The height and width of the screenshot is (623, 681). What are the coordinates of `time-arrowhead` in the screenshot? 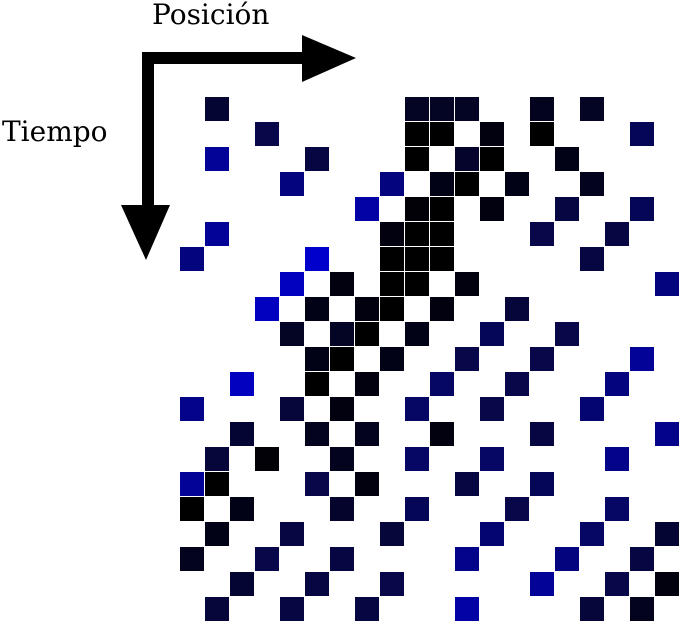 It's located at (145, 232).